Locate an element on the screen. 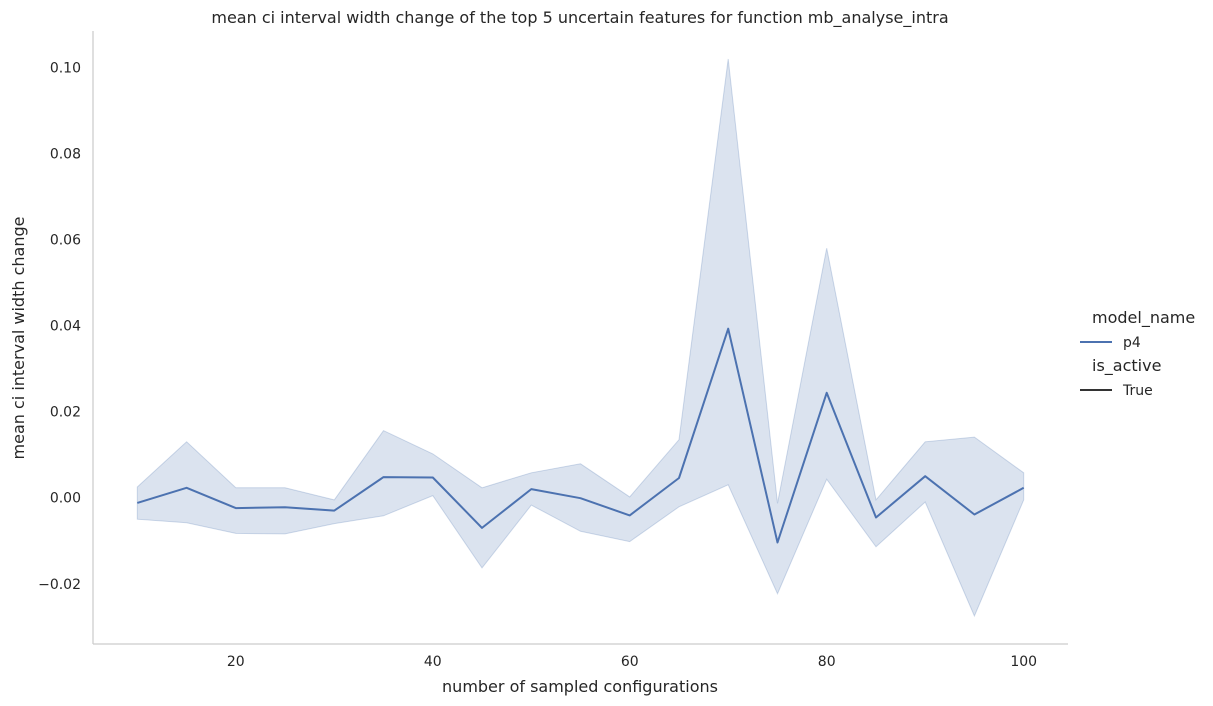  x-axis-label: number of sampled configurations is located at coordinates (580, 686).